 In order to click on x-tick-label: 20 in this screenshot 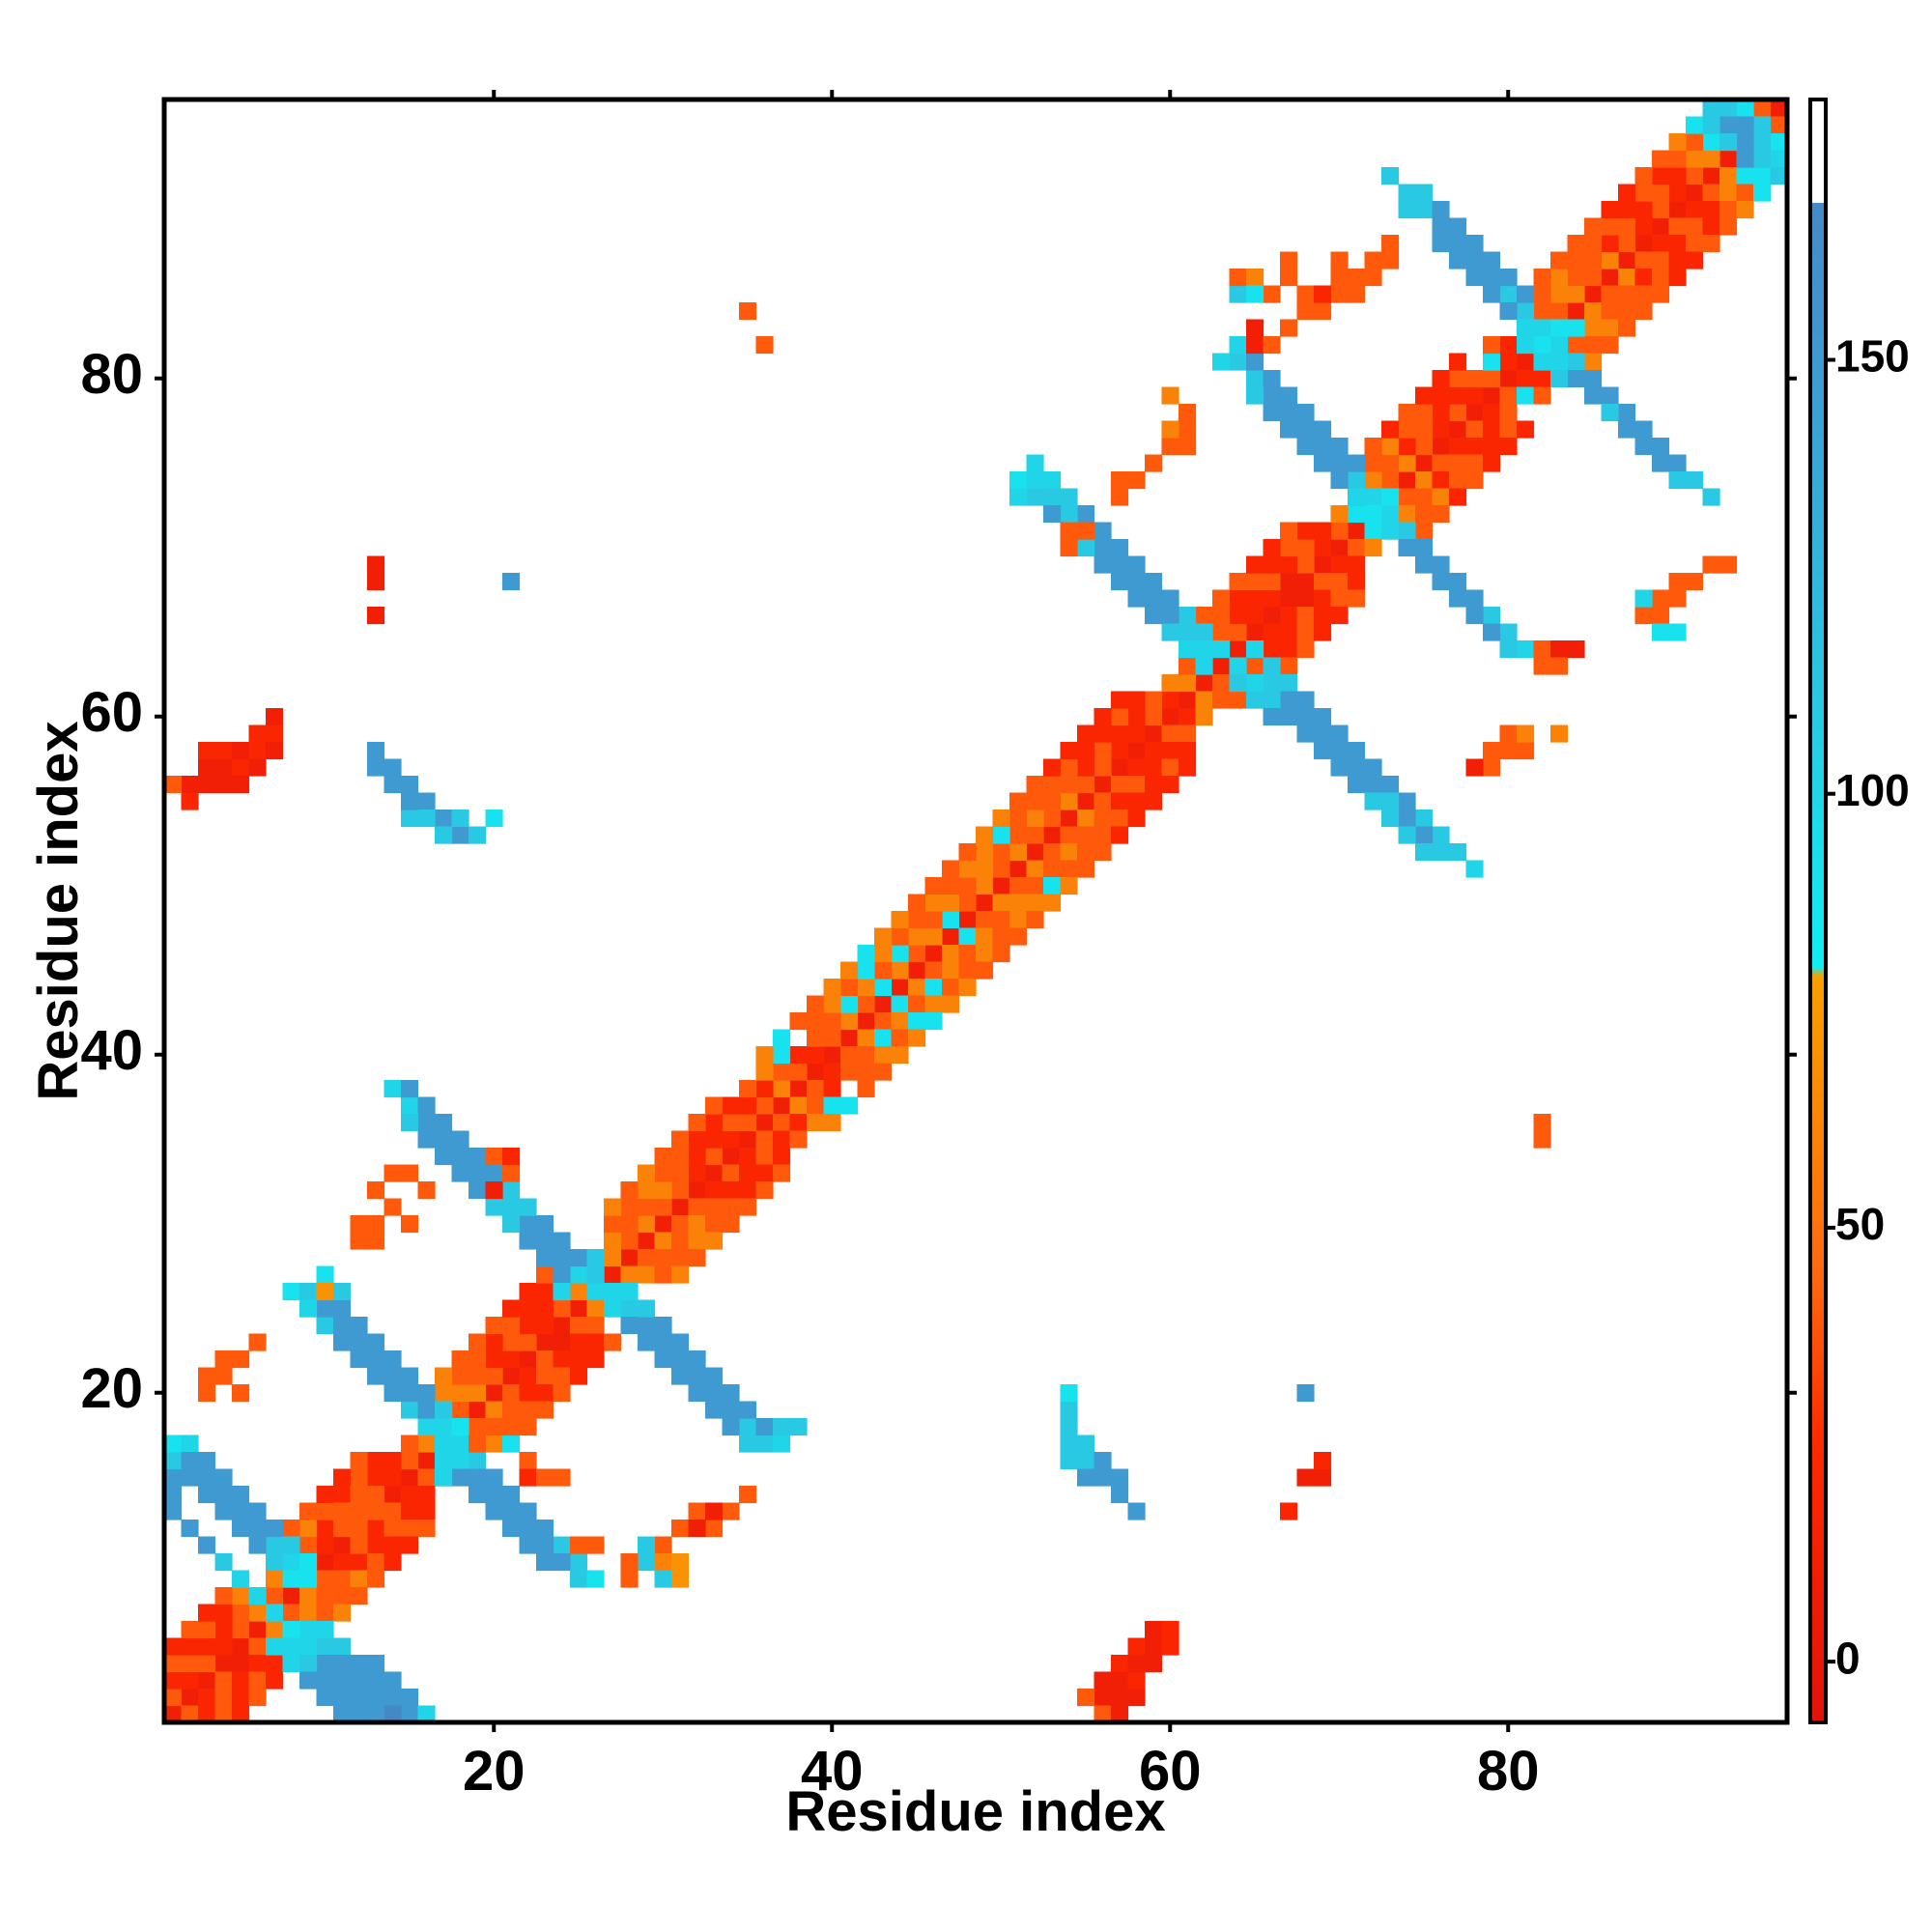, I will do `click(494, 1771)`.